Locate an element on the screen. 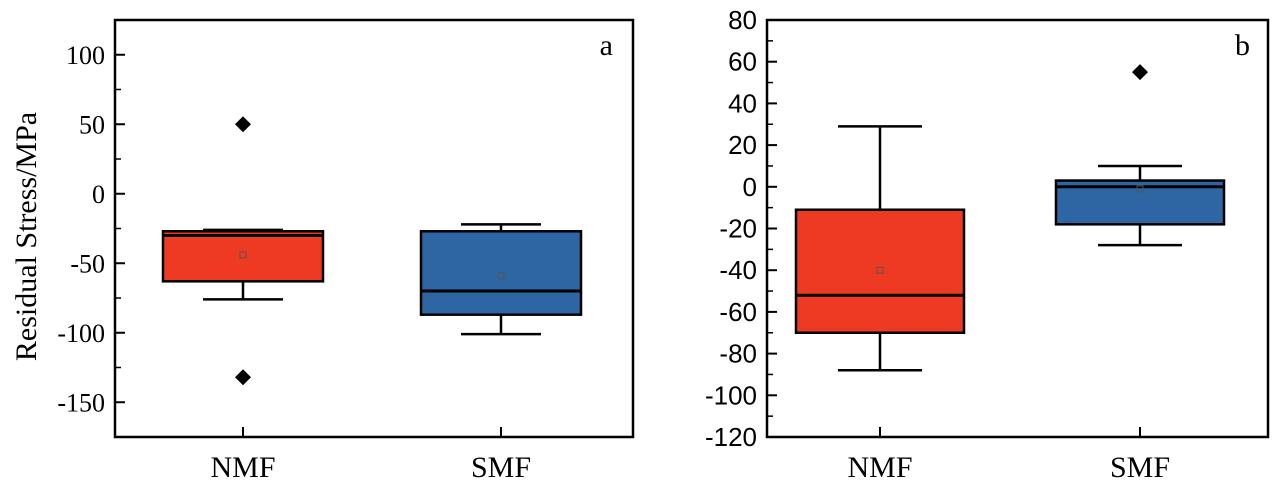 Image resolution: width=1275 pixels, height=487 pixels. y-tick-label: 40 is located at coordinates (742, 103).